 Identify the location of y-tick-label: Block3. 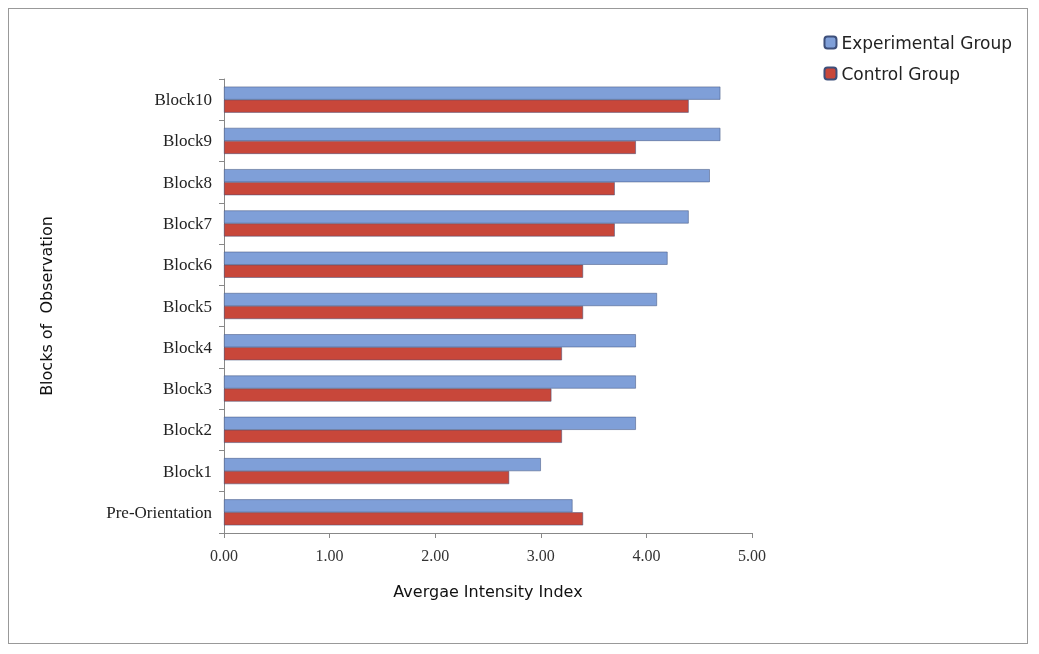
(187, 389).